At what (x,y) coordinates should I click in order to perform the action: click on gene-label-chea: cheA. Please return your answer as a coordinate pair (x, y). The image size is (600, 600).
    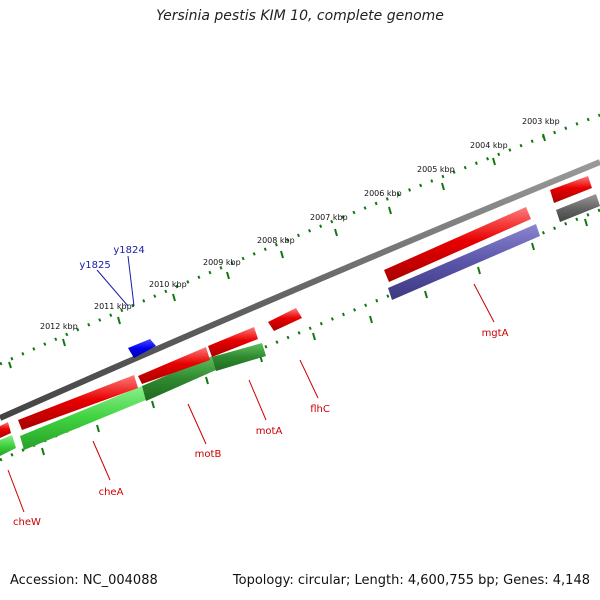
    Looking at the image, I should click on (111, 492).